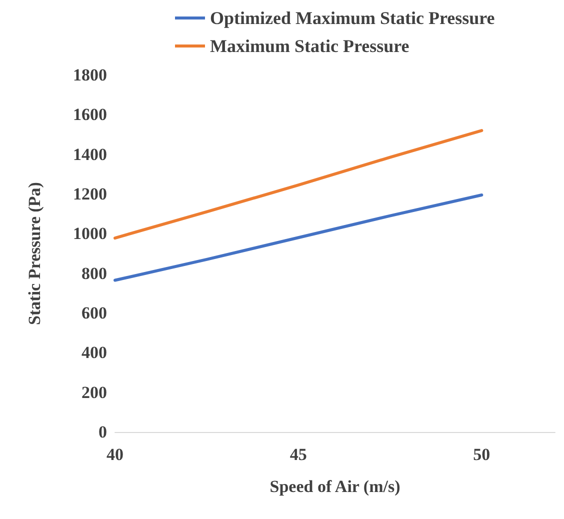  What do you see at coordinates (102, 432) in the screenshot?
I see `y-tick-label: 0` at bounding box center [102, 432].